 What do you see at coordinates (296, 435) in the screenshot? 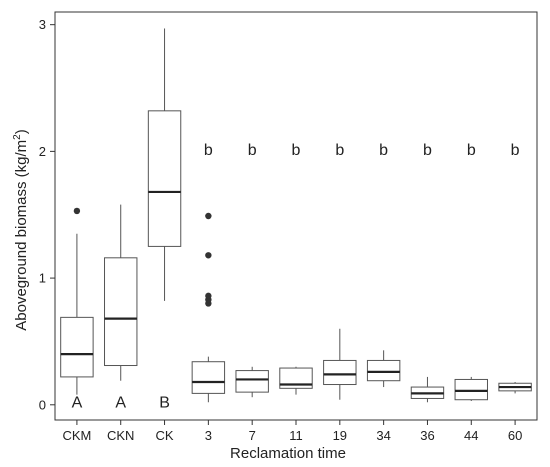
I see `x-tick-label: 11` at bounding box center [296, 435].